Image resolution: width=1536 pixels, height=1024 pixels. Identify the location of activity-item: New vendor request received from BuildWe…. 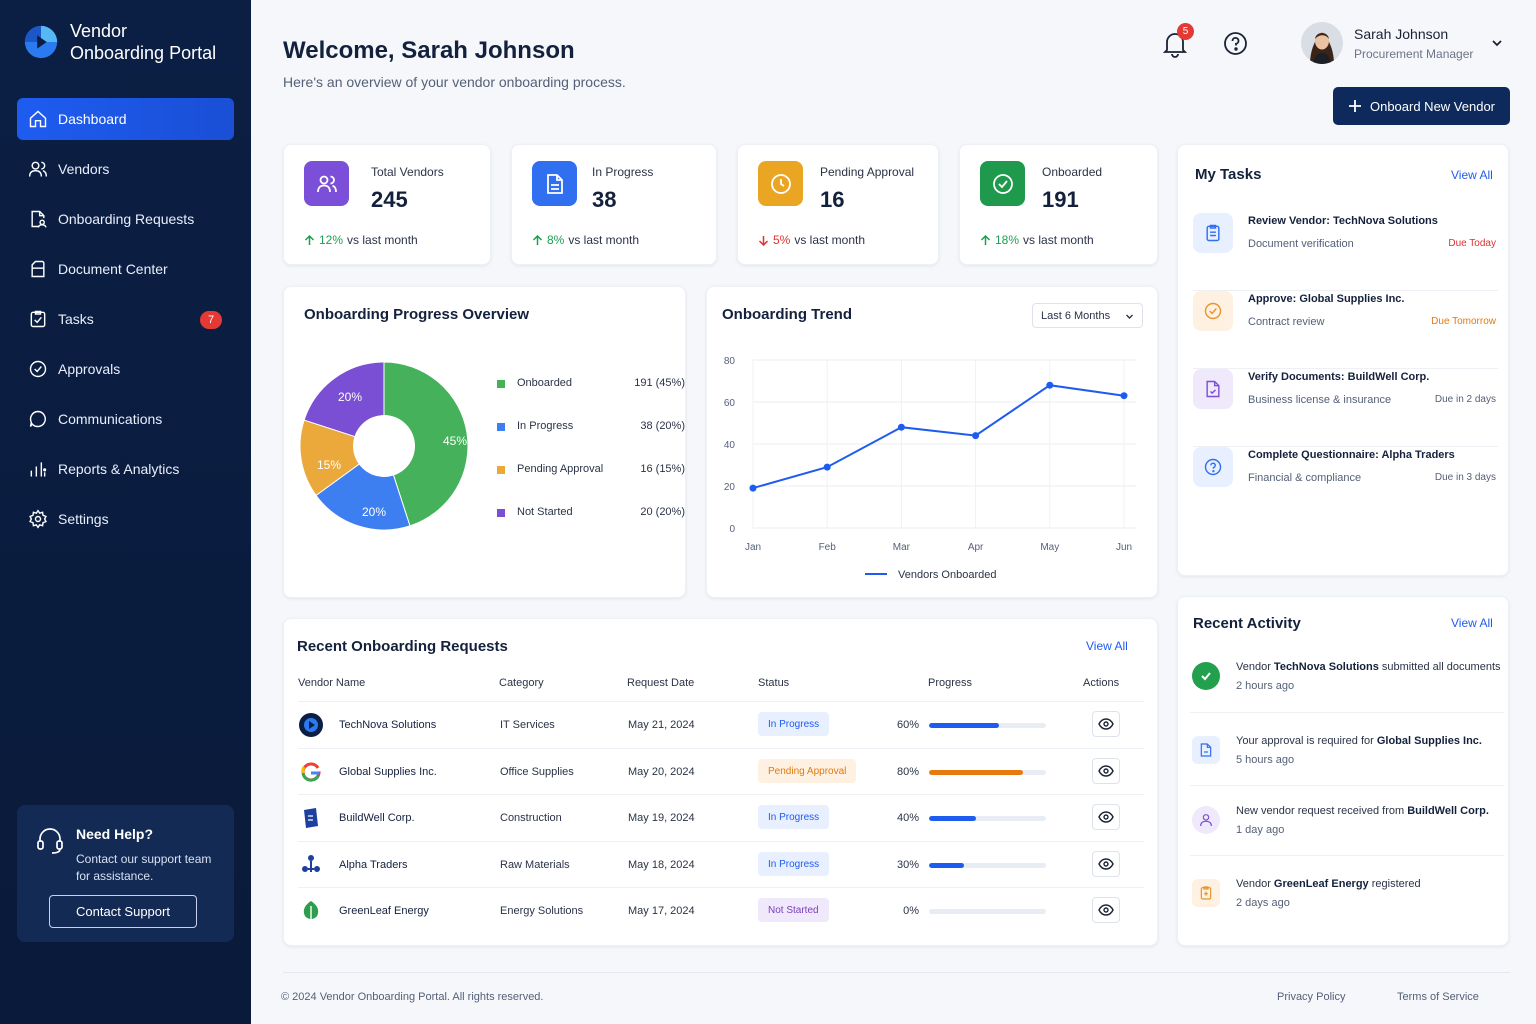
(1347, 830).